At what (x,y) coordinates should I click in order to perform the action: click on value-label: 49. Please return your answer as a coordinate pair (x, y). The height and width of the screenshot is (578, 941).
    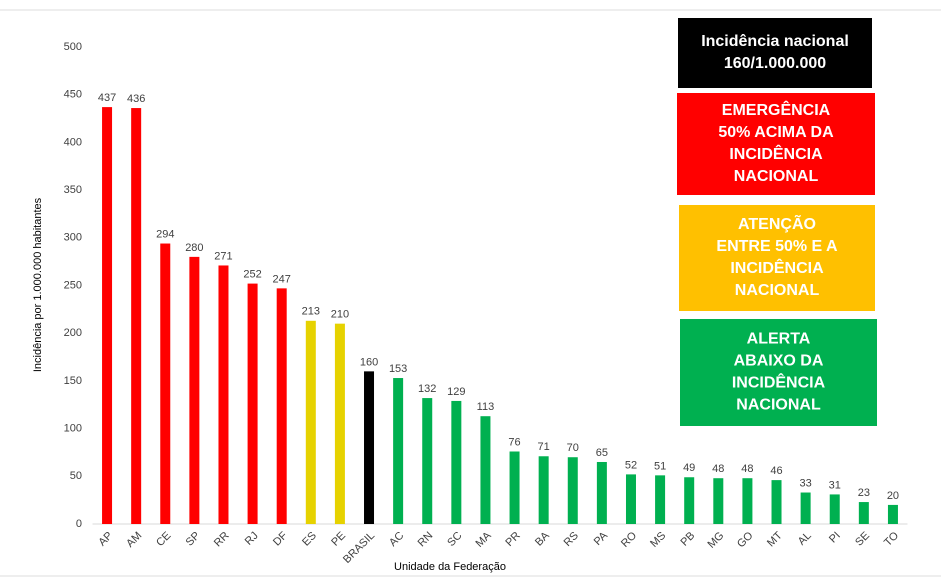
    Looking at the image, I should click on (689, 468).